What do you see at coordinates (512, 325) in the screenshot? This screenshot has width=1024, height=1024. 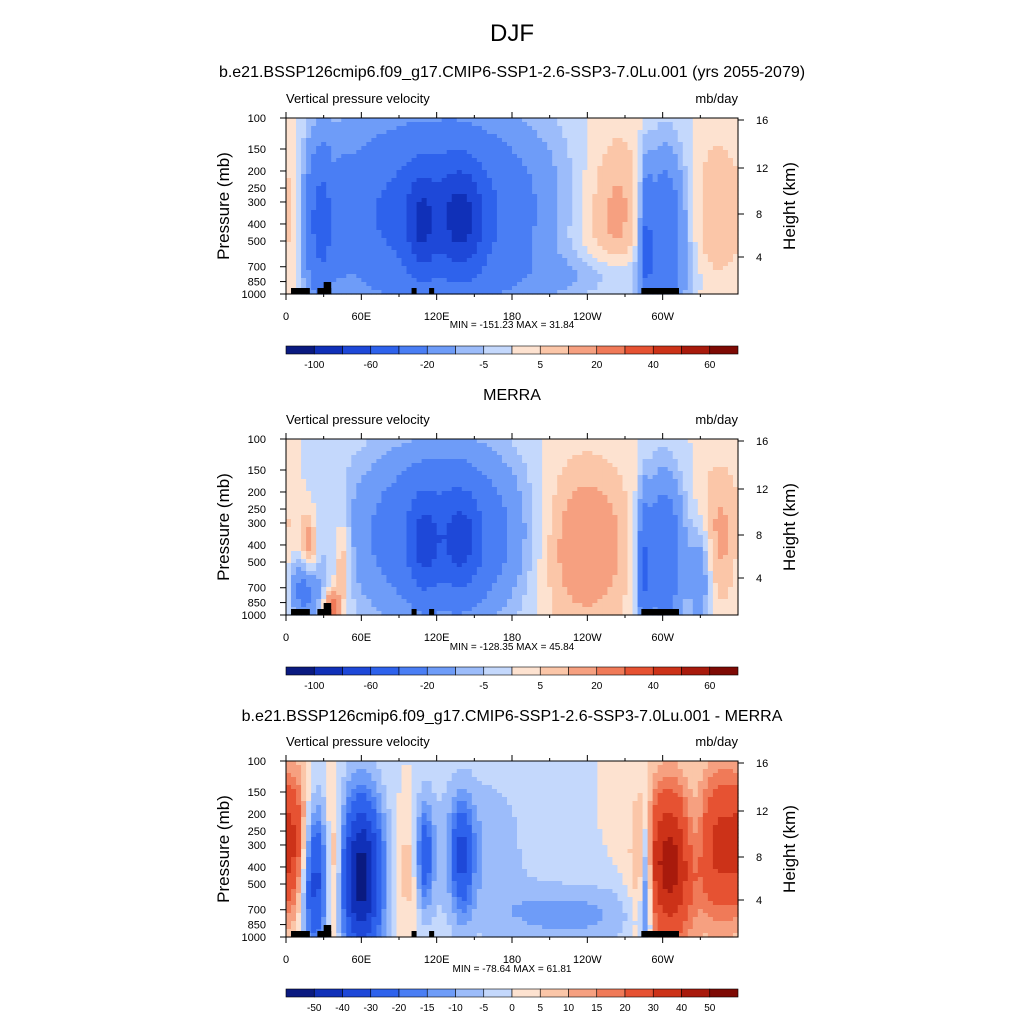 I see `panel-1-min-max: MIN = -151.23 MAX = 31.84` at bounding box center [512, 325].